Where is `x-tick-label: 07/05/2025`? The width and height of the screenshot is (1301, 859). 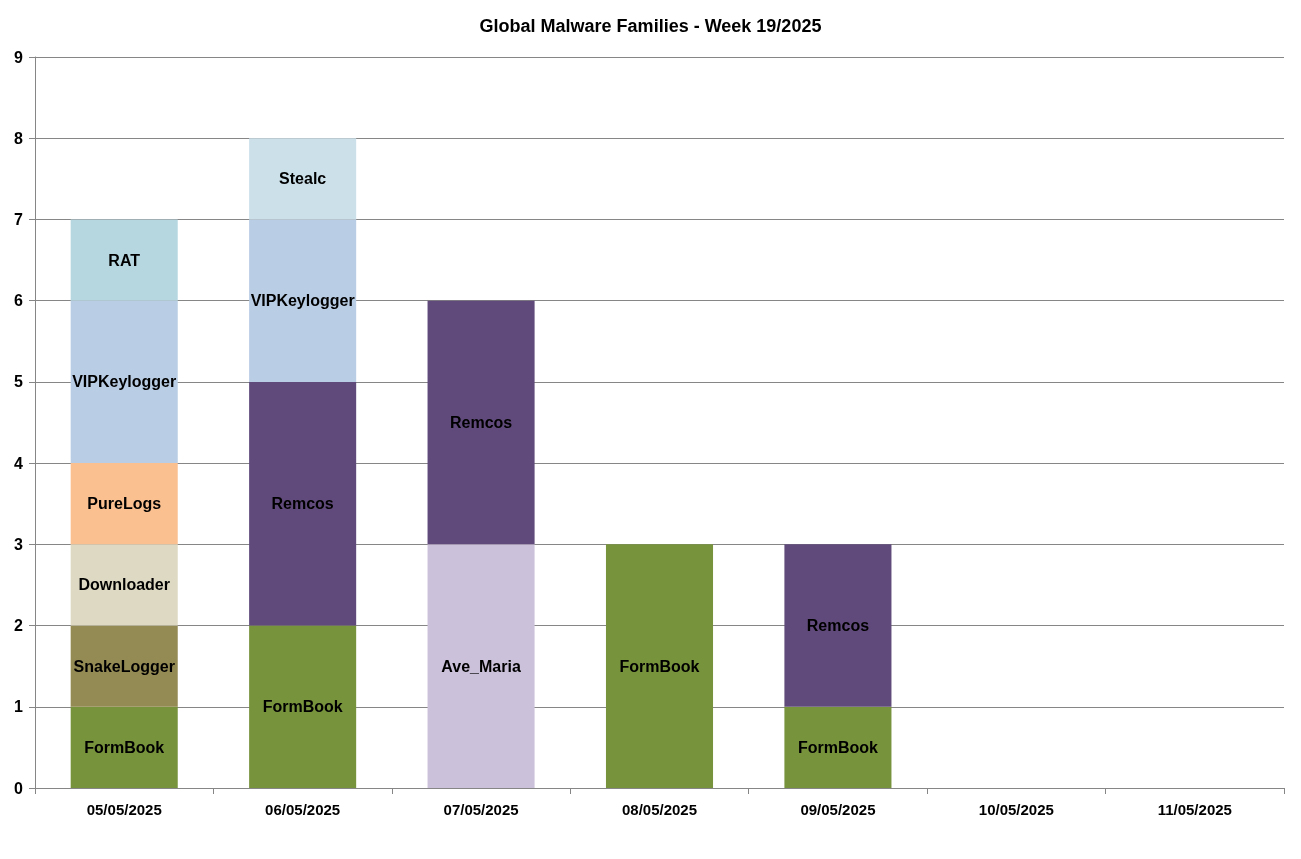 x-tick-label: 07/05/2025 is located at coordinates (481, 809).